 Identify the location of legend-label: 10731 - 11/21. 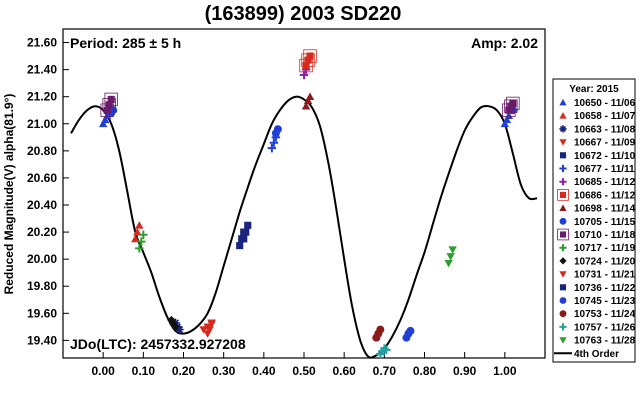
(605, 275).